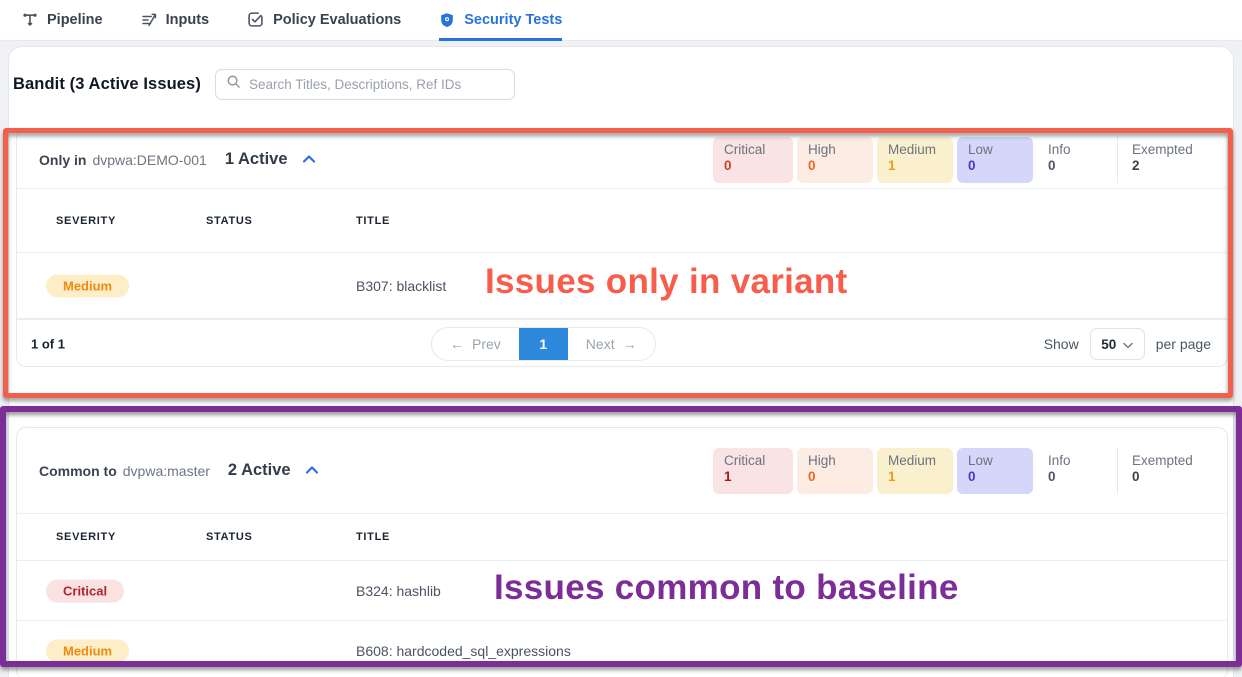 The image size is (1242, 677). I want to click on page-size-select: 50, so click(1117, 344).